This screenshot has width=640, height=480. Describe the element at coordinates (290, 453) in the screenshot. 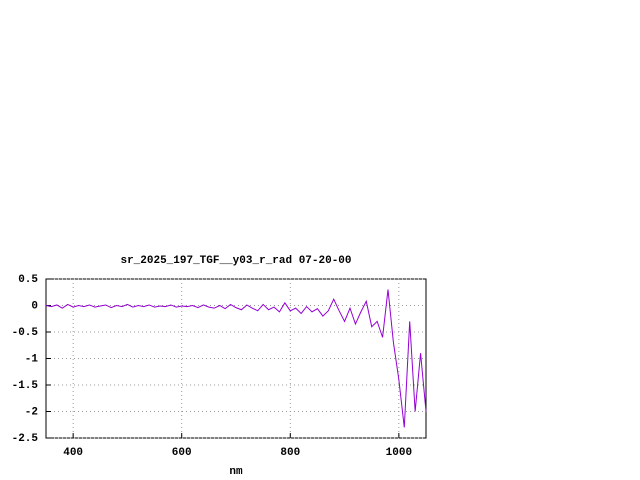

I see `x-tick-label: 800` at that location.